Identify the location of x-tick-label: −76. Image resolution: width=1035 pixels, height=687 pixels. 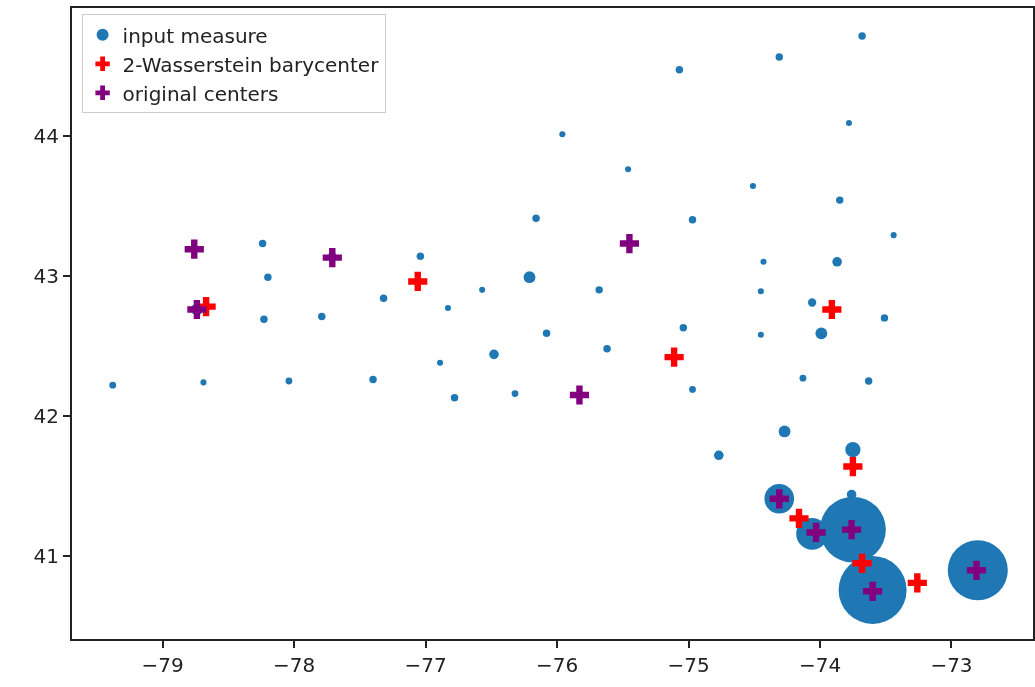
(557, 665).